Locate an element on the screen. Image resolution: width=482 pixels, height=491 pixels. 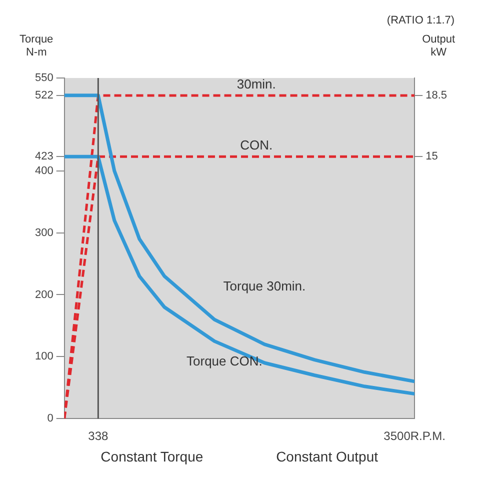
y-tick-label: 100 is located at coordinates (44, 356).